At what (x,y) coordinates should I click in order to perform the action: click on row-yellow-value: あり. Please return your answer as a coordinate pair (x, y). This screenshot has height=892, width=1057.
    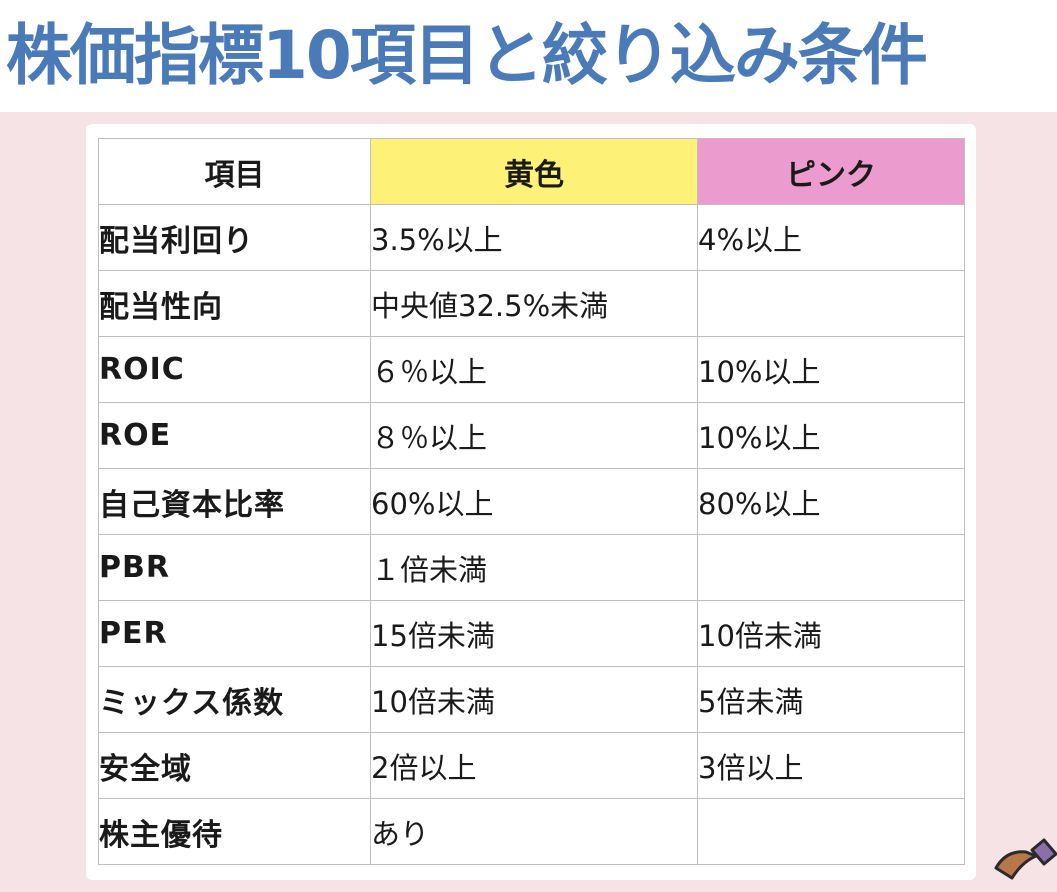
    Looking at the image, I should click on (534, 831).